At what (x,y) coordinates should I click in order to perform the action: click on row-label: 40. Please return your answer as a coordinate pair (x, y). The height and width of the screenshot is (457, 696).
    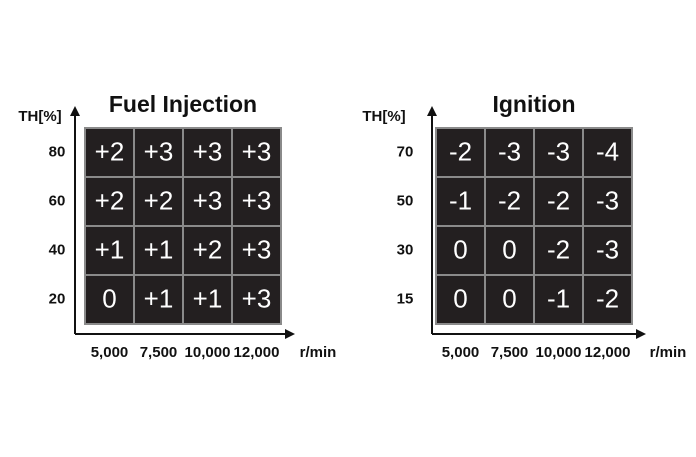
    Looking at the image, I should click on (57, 249).